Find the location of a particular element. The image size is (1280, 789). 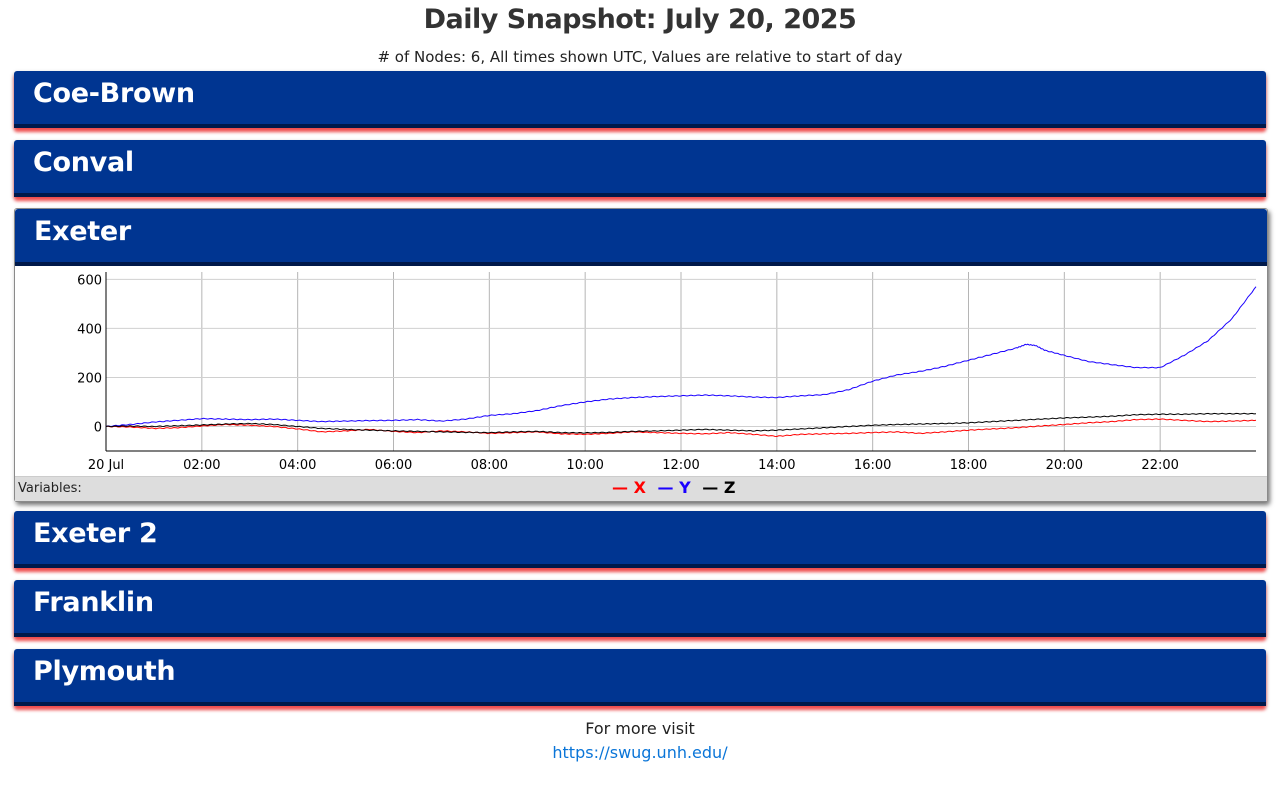

node-header-coe-brown: Coe-Brown is located at coordinates (640, 99).